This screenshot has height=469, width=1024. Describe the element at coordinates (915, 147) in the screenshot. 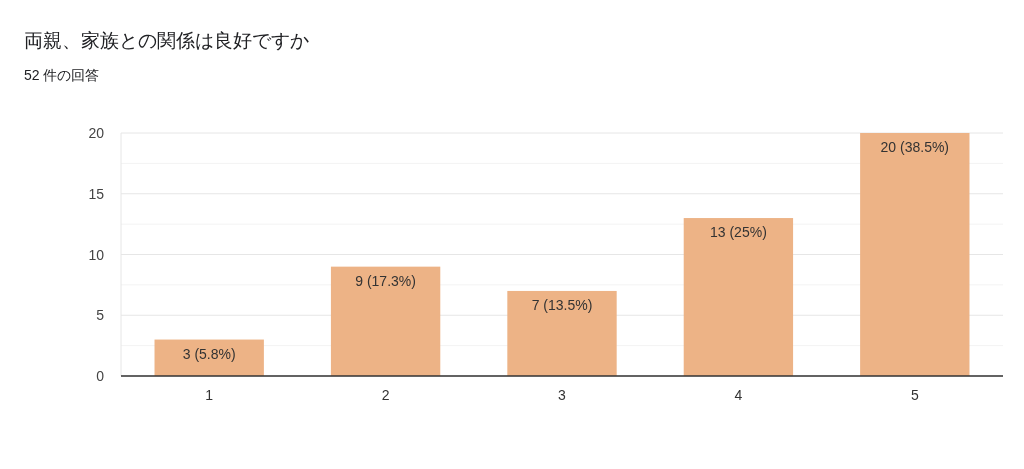

I see `data-label: 20 (38.5%)` at that location.